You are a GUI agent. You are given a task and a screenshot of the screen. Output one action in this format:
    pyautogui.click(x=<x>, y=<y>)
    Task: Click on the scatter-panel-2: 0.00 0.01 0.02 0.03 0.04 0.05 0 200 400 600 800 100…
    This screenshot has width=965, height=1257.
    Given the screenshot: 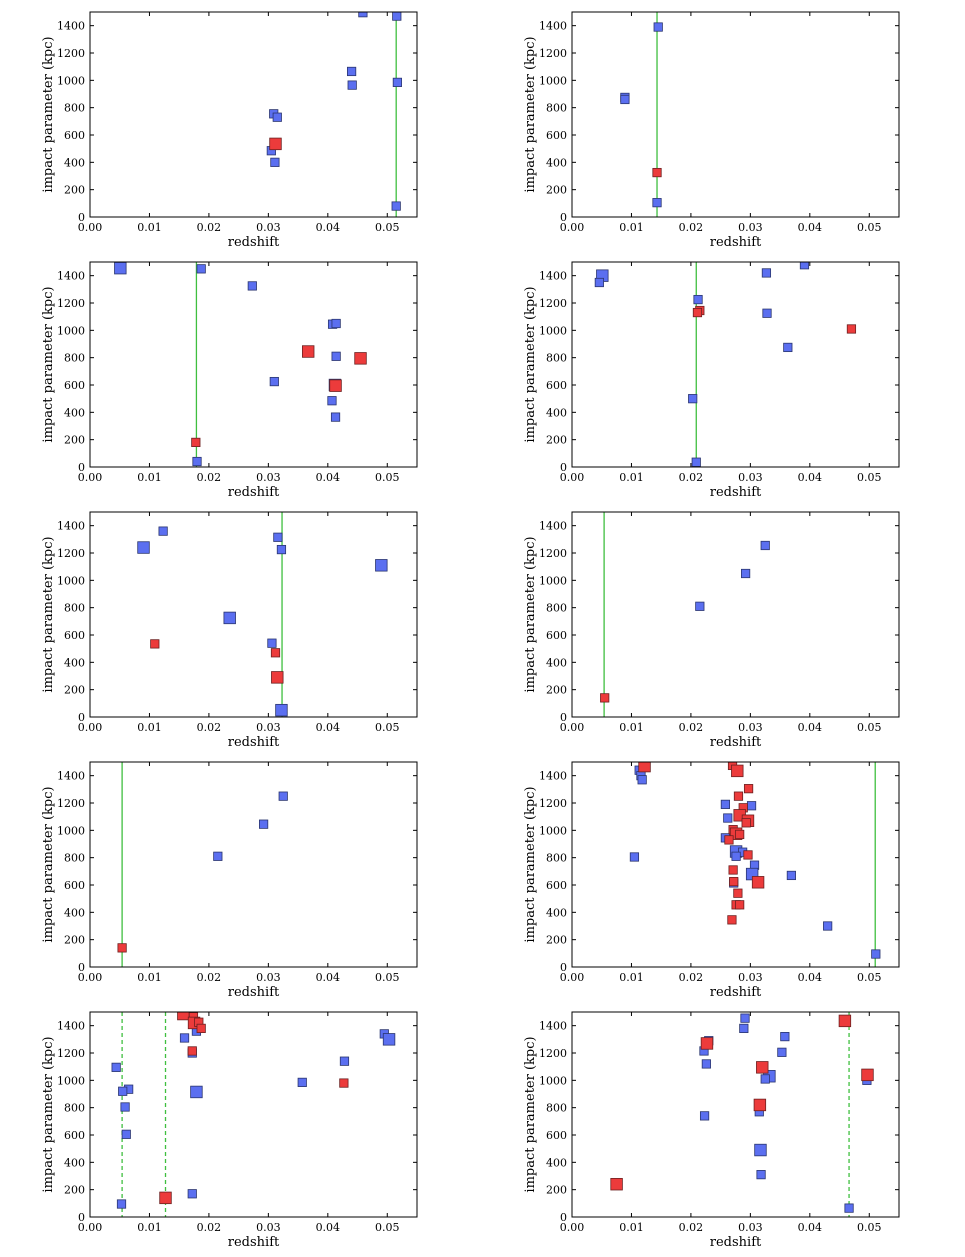 What is the action you would take?
    pyautogui.click(x=711, y=130)
    